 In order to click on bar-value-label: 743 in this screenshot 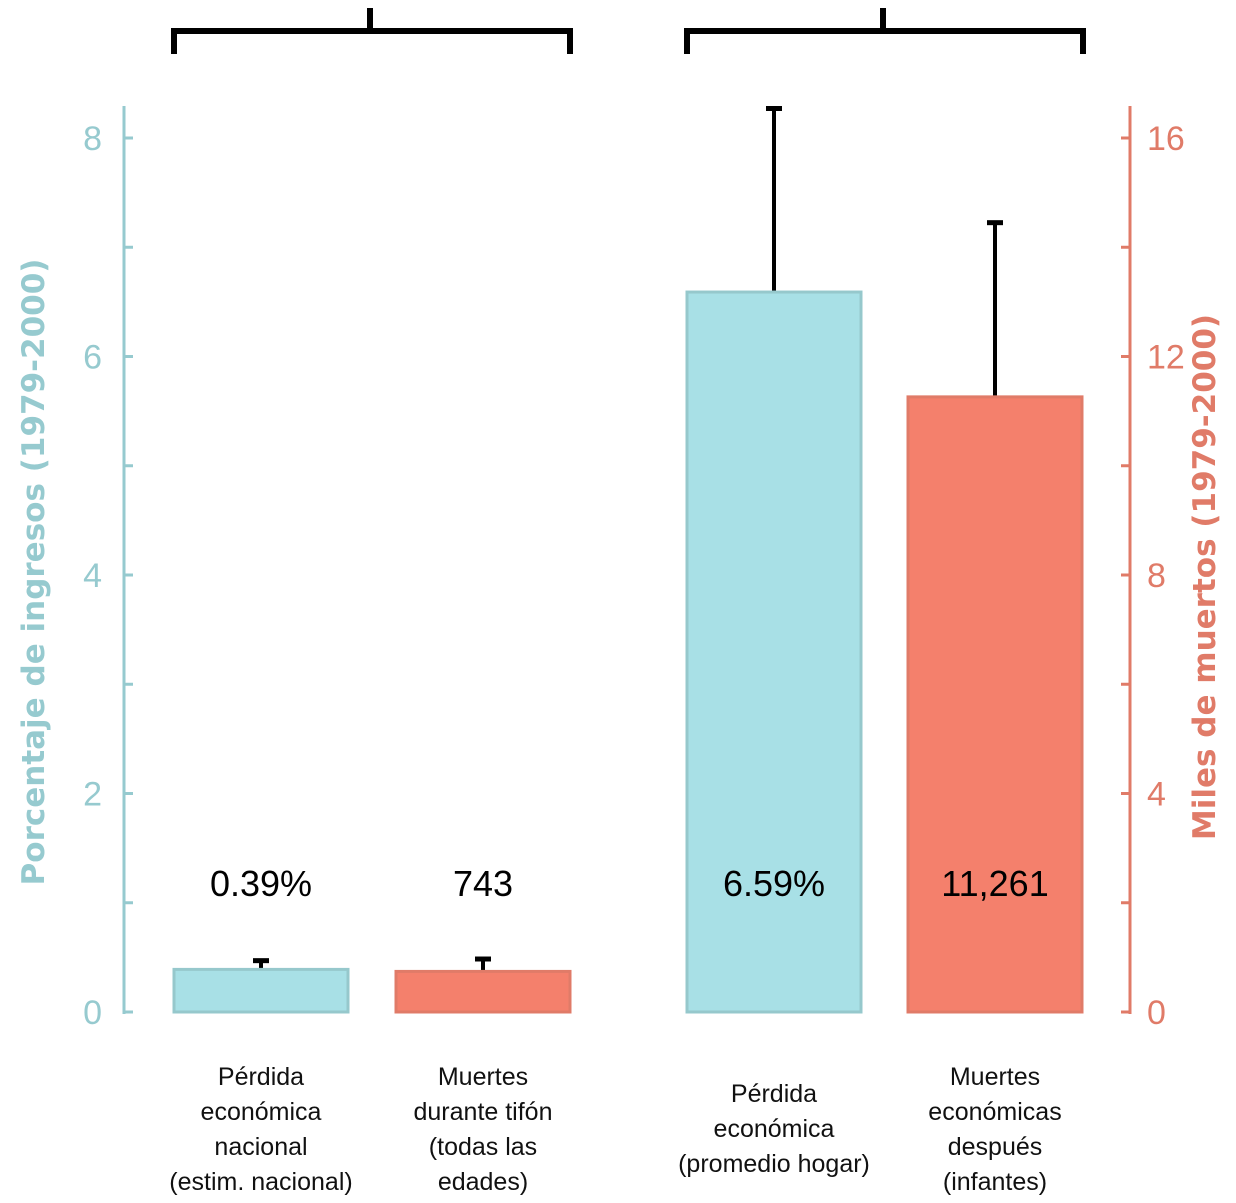, I will do `click(483, 883)`.